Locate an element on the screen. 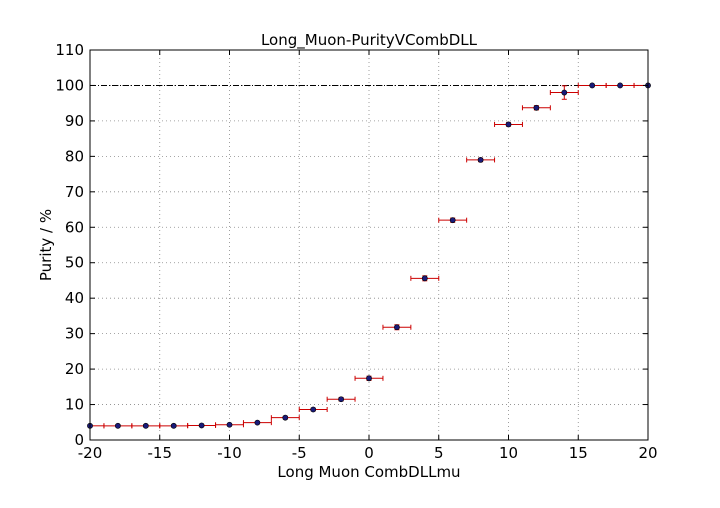  x-axis-label: Long Muon CombDLLmu is located at coordinates (368, 472).